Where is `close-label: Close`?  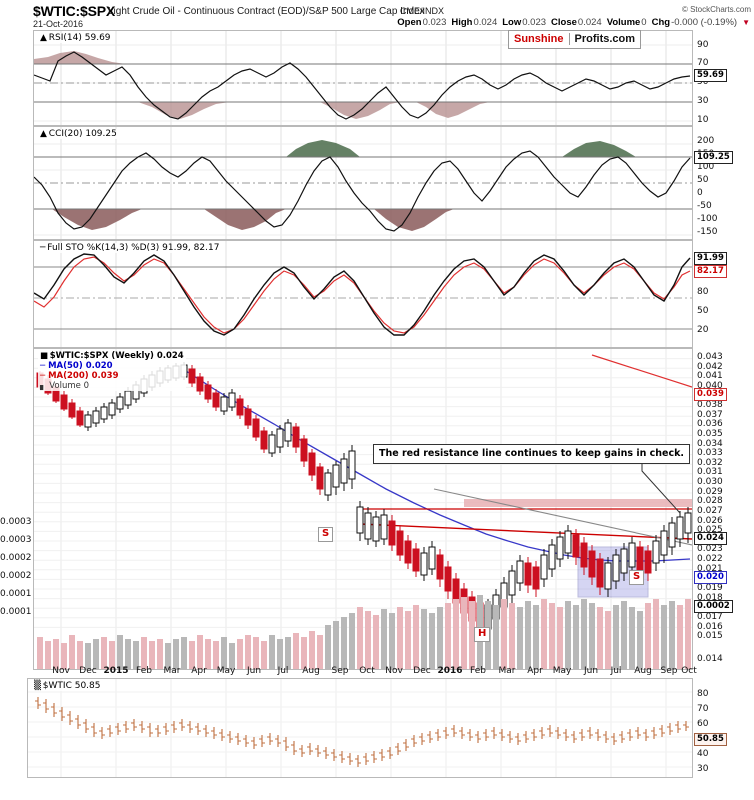 close-label: Close is located at coordinates (564, 22).